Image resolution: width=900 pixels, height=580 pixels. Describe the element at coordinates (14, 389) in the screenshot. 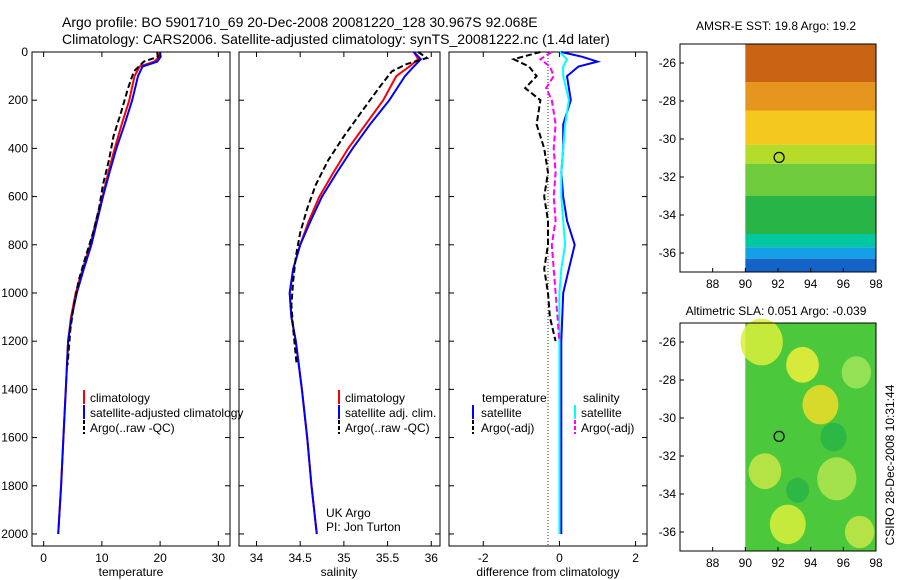

I see `y-tick-label: 1400` at that location.